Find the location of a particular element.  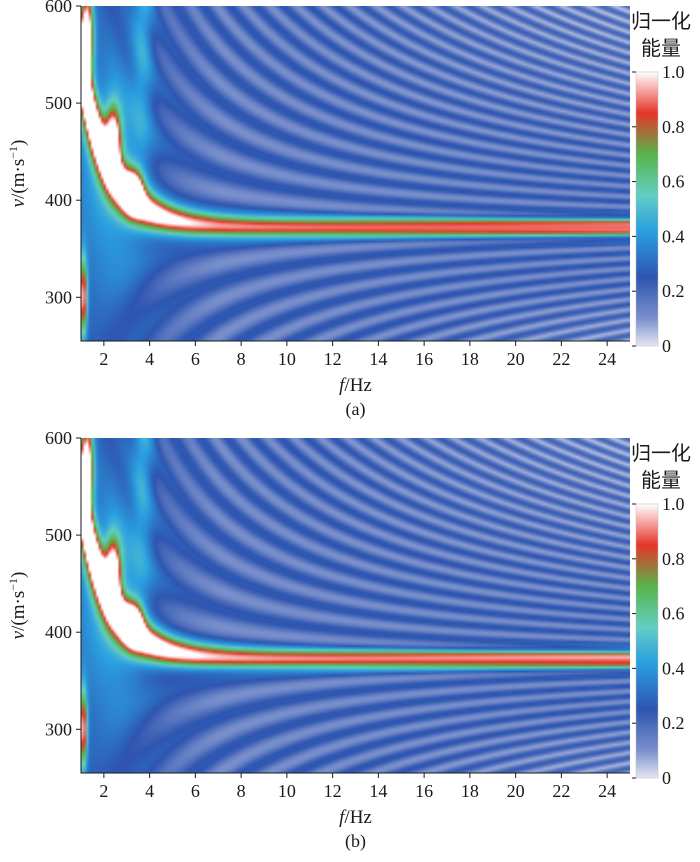

panel-label: (b) is located at coordinates (355, 841).